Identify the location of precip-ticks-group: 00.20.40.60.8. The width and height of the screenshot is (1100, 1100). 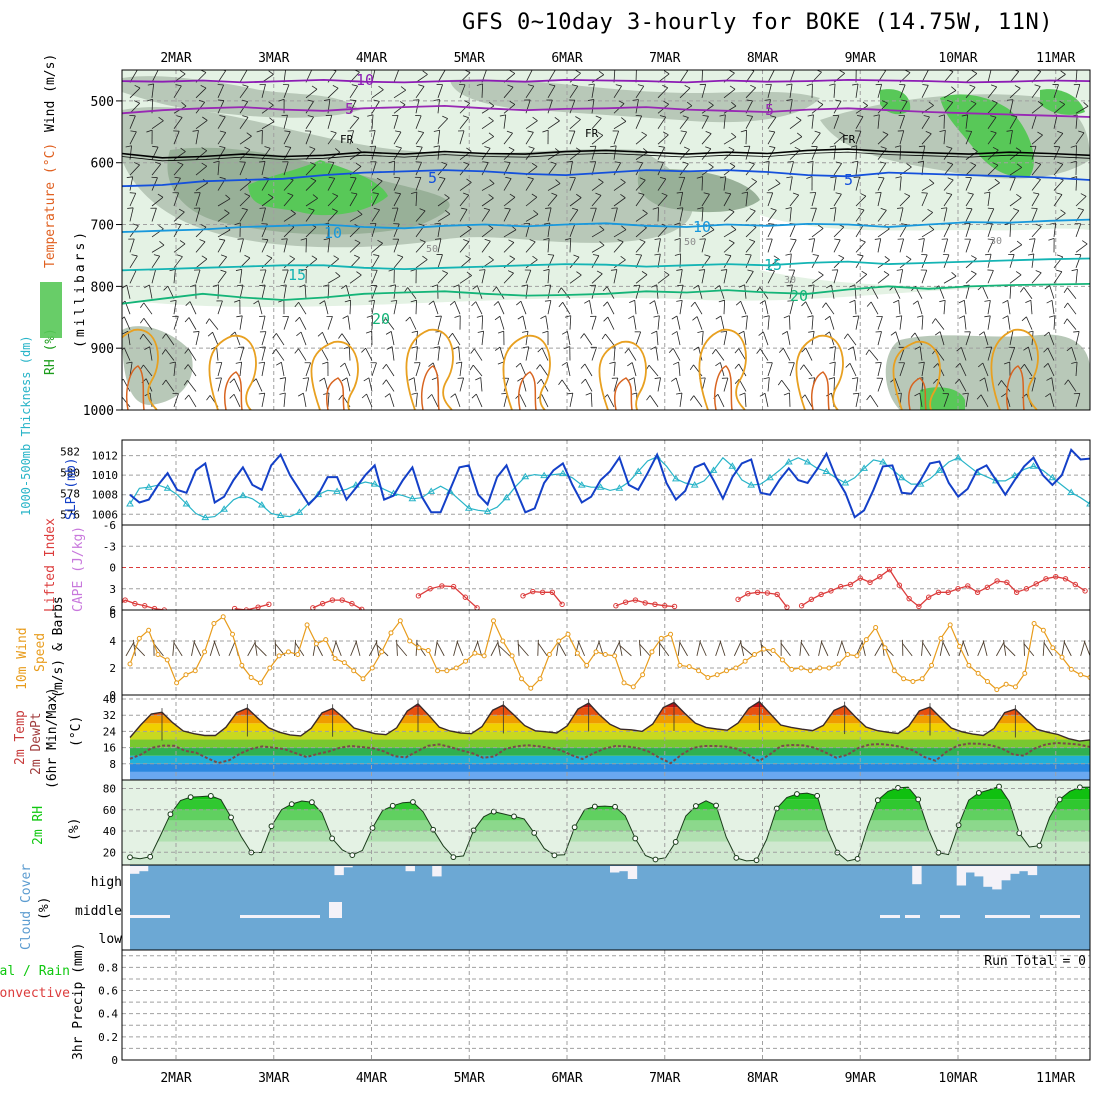
(108, 1014).